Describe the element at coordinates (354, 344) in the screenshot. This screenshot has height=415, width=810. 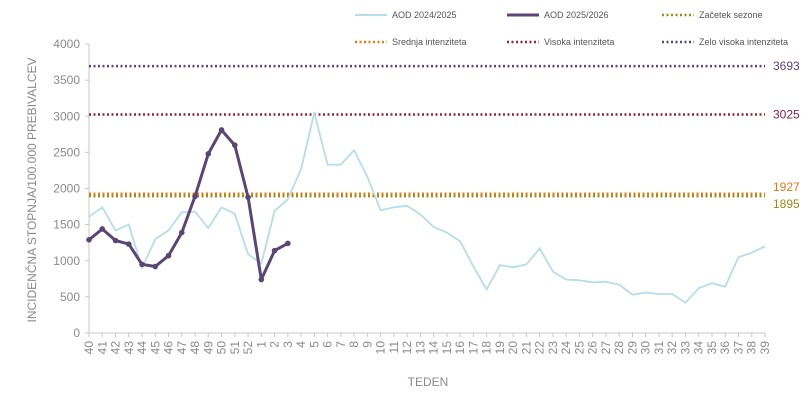
I see `x-tick-label: 8` at that location.